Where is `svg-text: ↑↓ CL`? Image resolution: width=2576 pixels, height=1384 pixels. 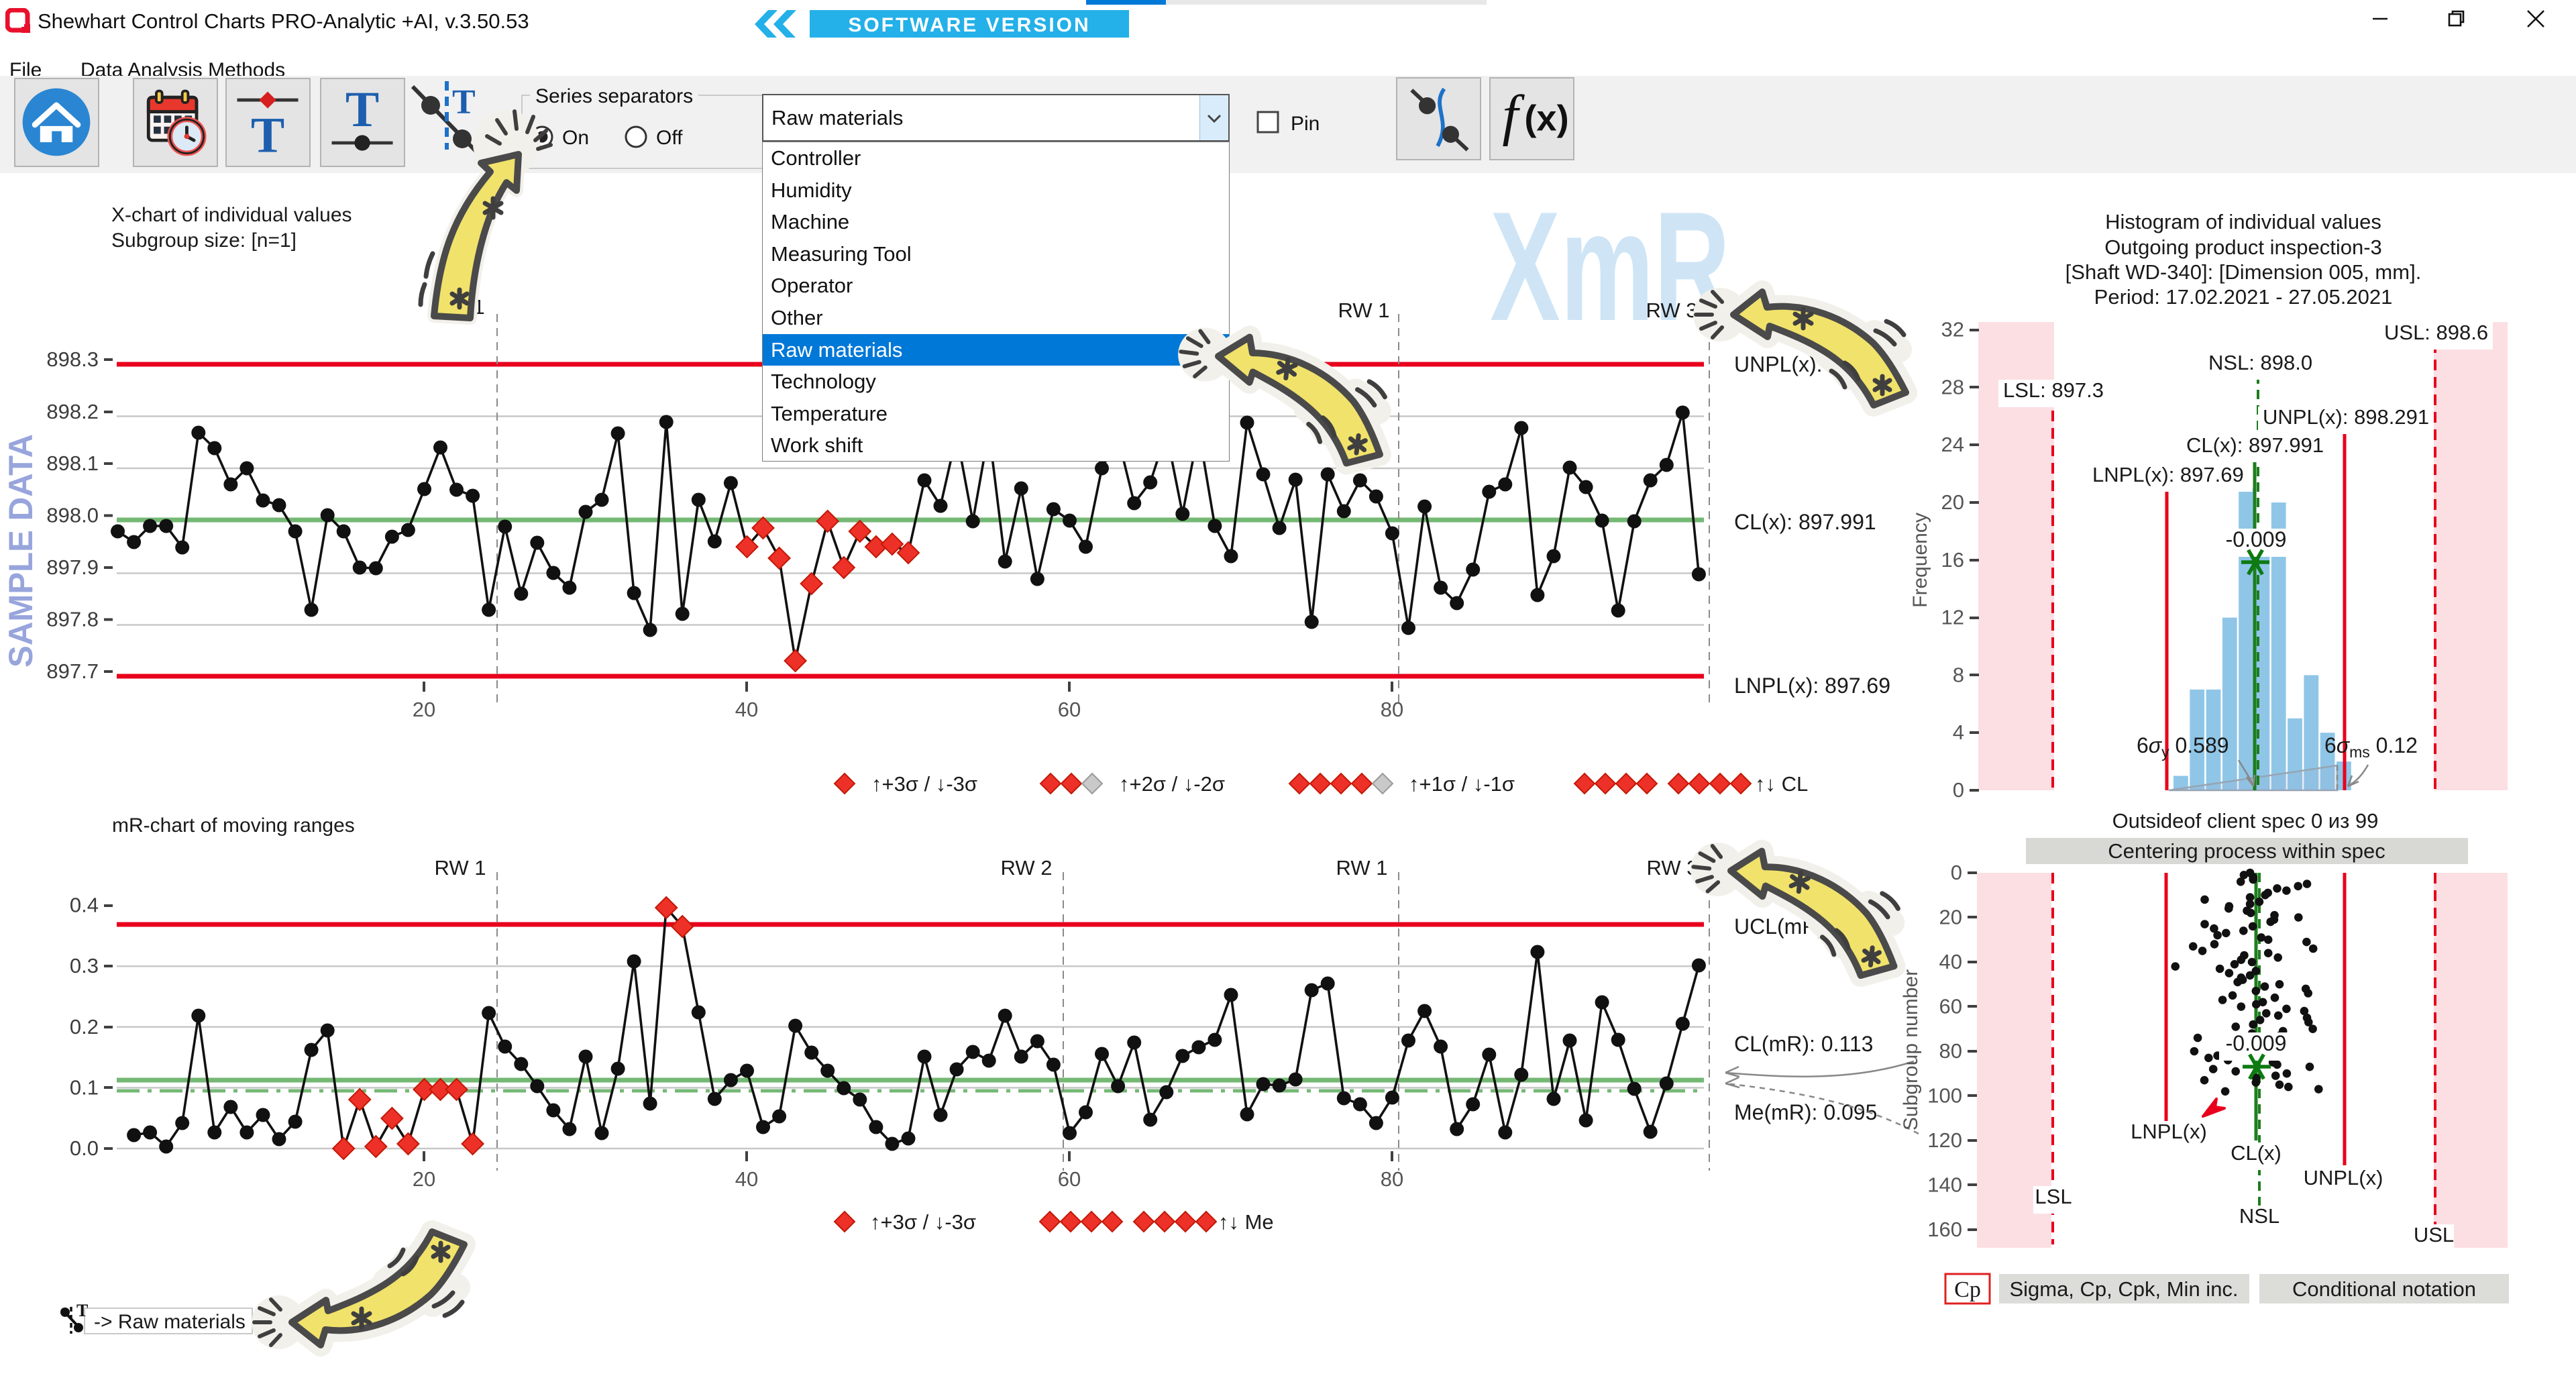
svg-text: ↑↓ CL is located at coordinates (1781, 784).